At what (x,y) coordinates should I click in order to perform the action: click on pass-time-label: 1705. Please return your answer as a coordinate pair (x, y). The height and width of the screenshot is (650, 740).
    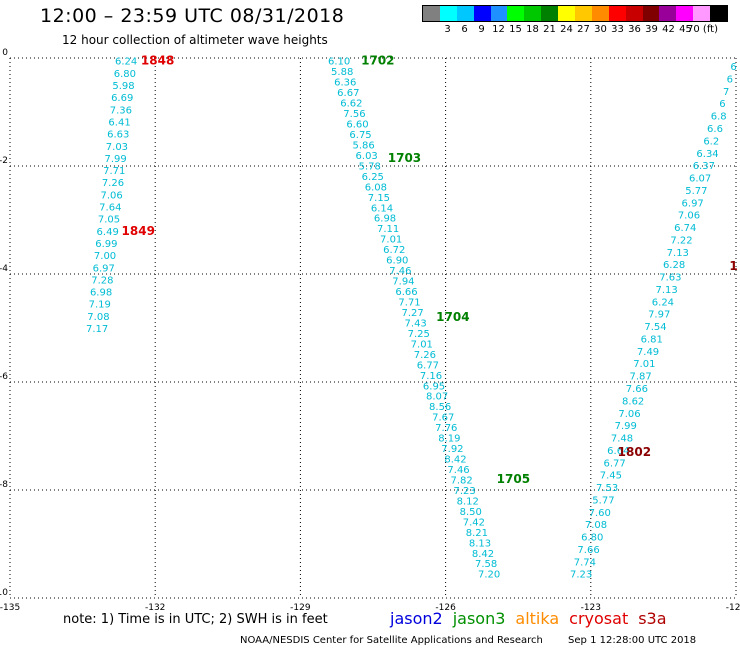
    Looking at the image, I should click on (513, 479).